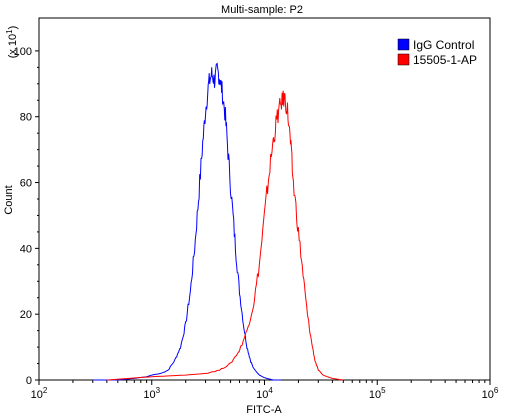 The image size is (508, 418). I want to click on x-tick-exponent: 3, so click(158, 390).